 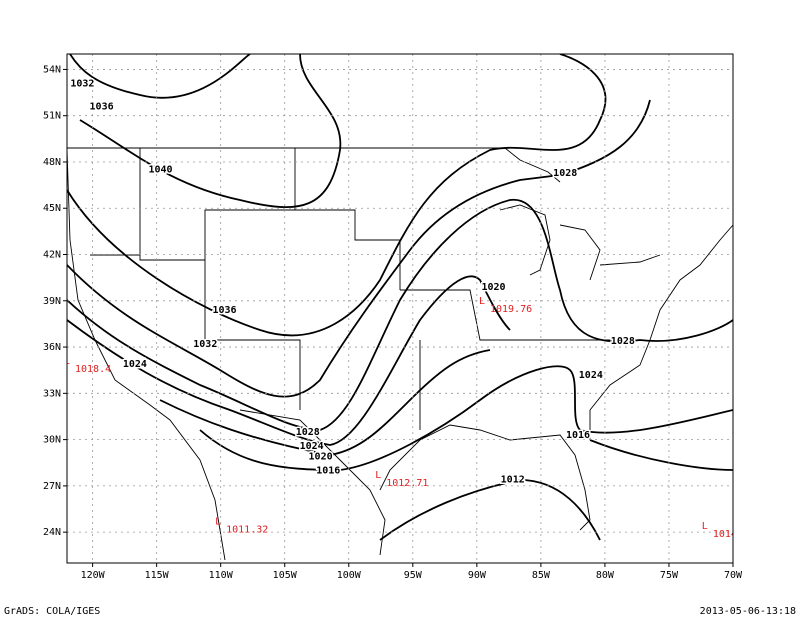 I want to click on x-tick-label: 120W, so click(x=93, y=575).